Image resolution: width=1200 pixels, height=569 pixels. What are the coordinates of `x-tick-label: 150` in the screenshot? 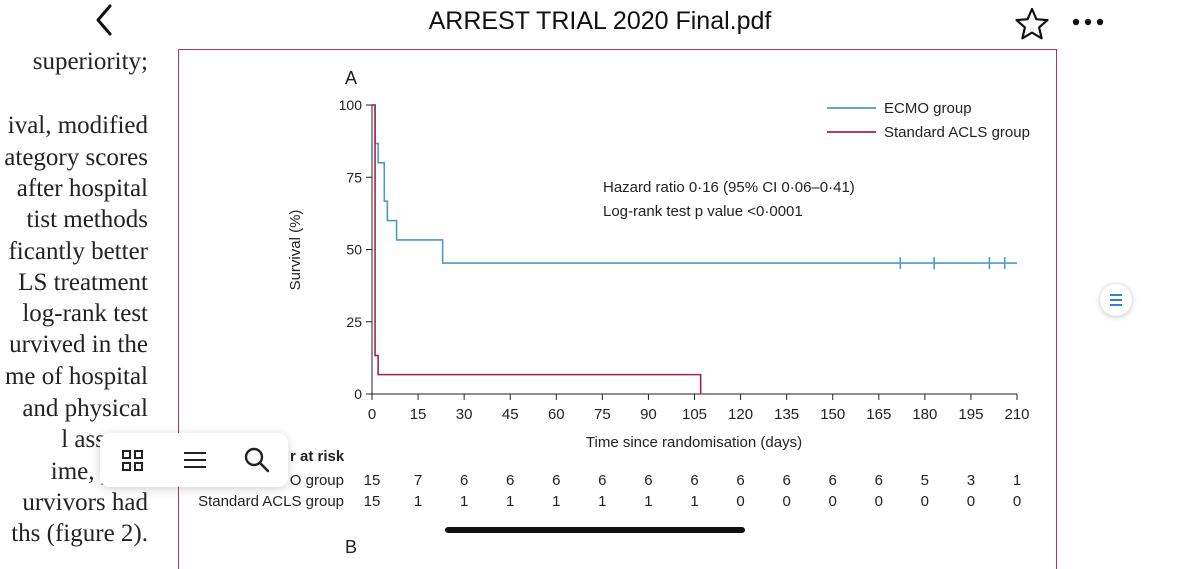 It's located at (832, 414).